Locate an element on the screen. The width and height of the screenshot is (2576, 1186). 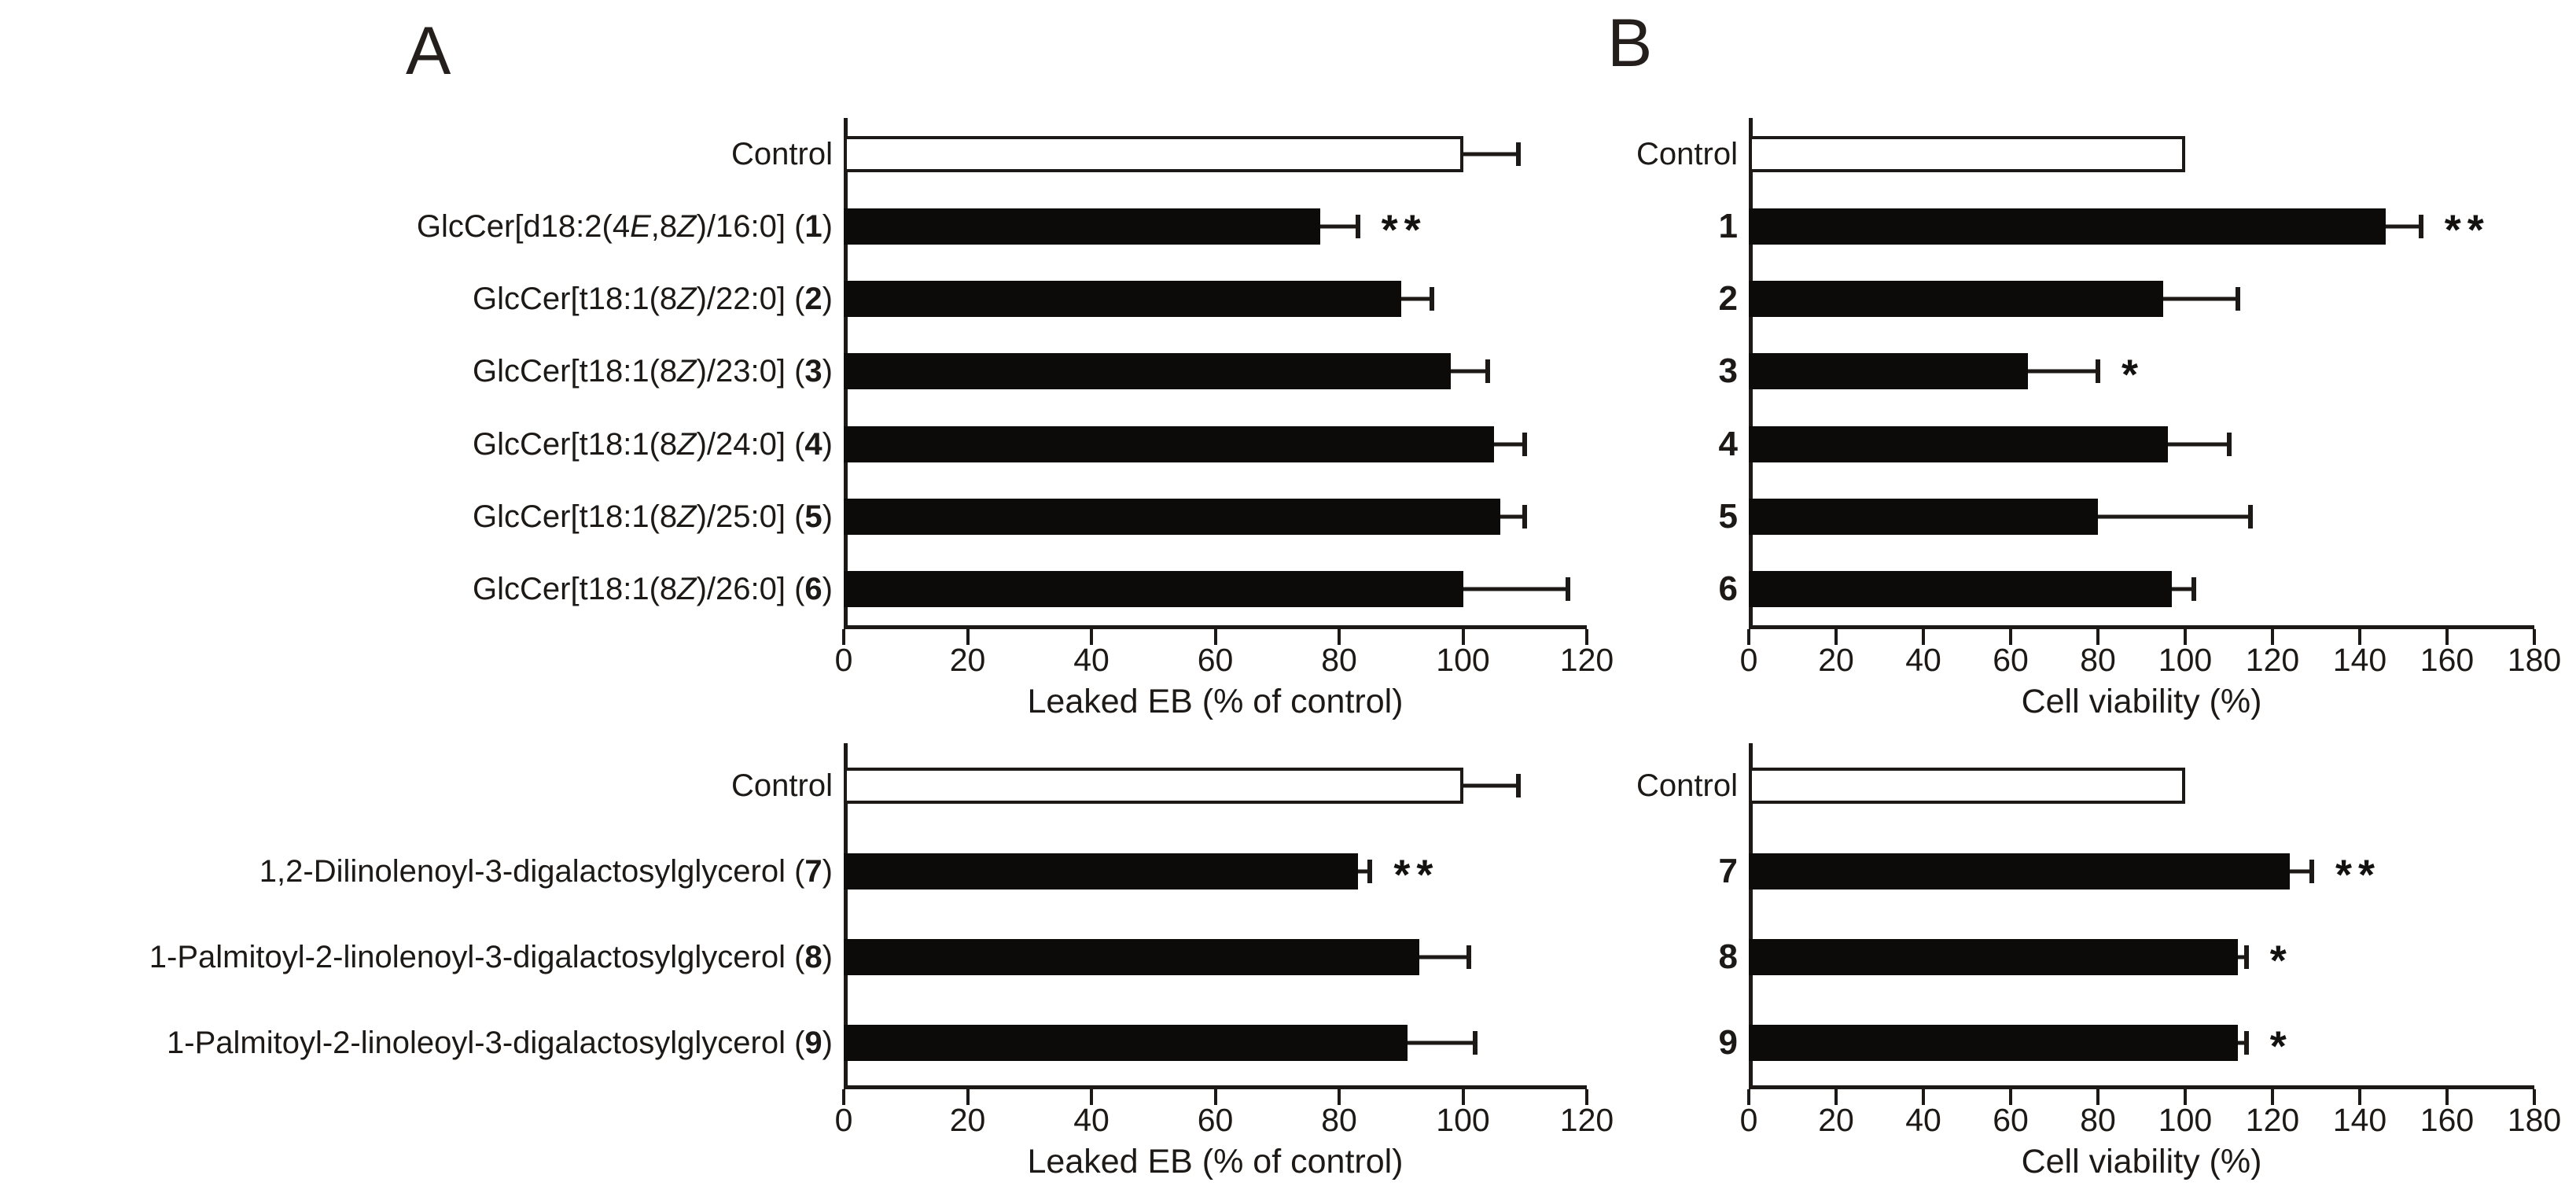
category-label: 8 is located at coordinates (1729, 956).